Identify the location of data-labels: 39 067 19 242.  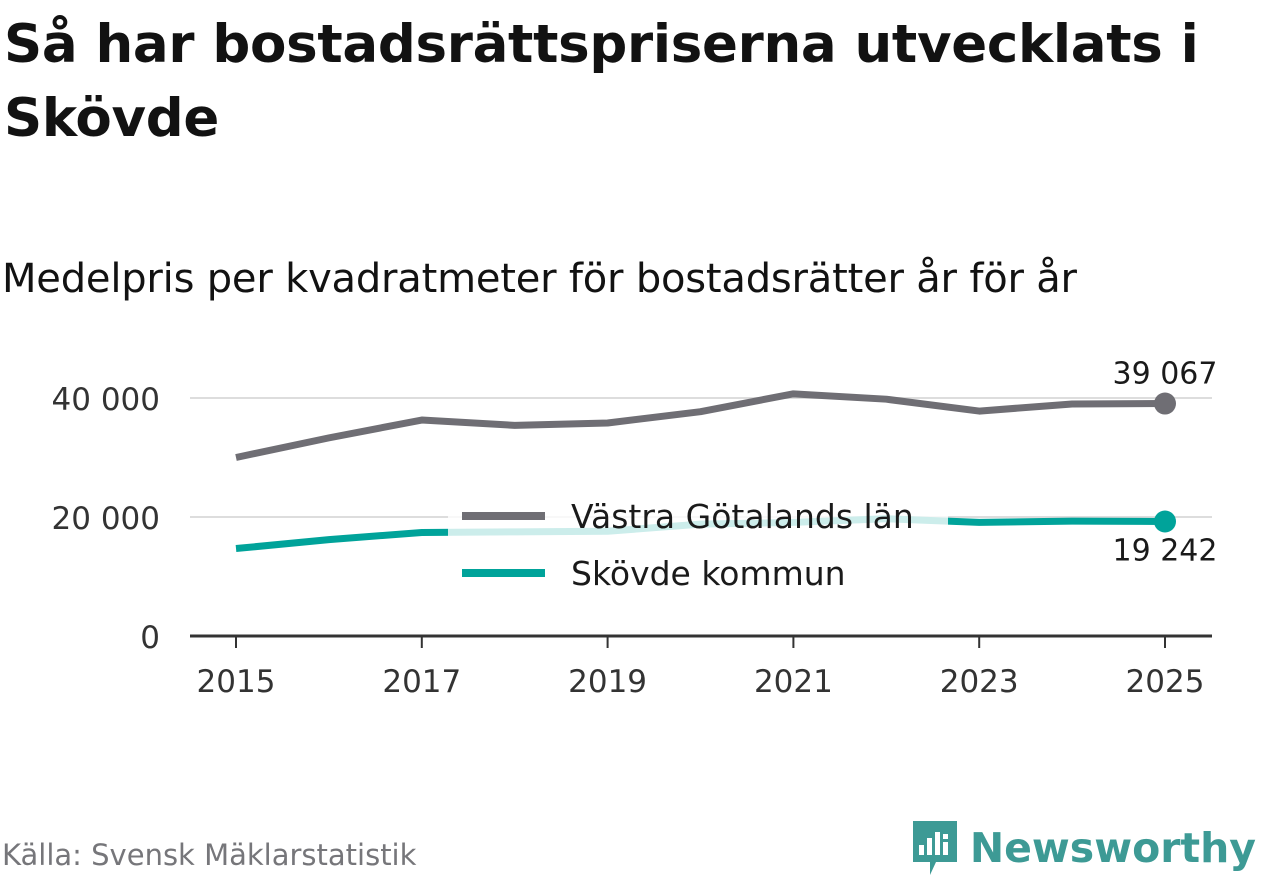
(1165, 463).